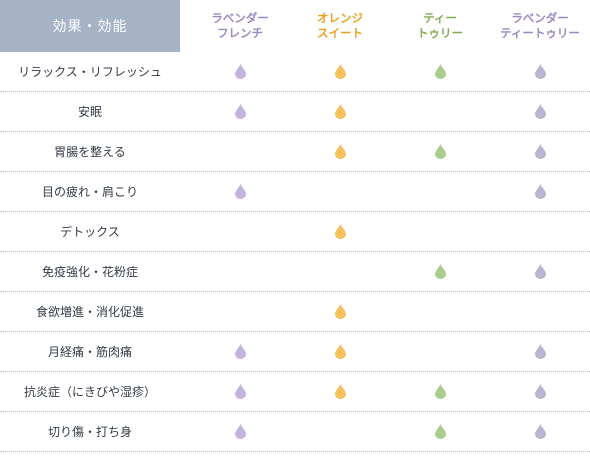 The width and height of the screenshot is (590, 462). What do you see at coordinates (90, 72) in the screenshot?
I see `row-label: リラックス・リフレッシュ` at bounding box center [90, 72].